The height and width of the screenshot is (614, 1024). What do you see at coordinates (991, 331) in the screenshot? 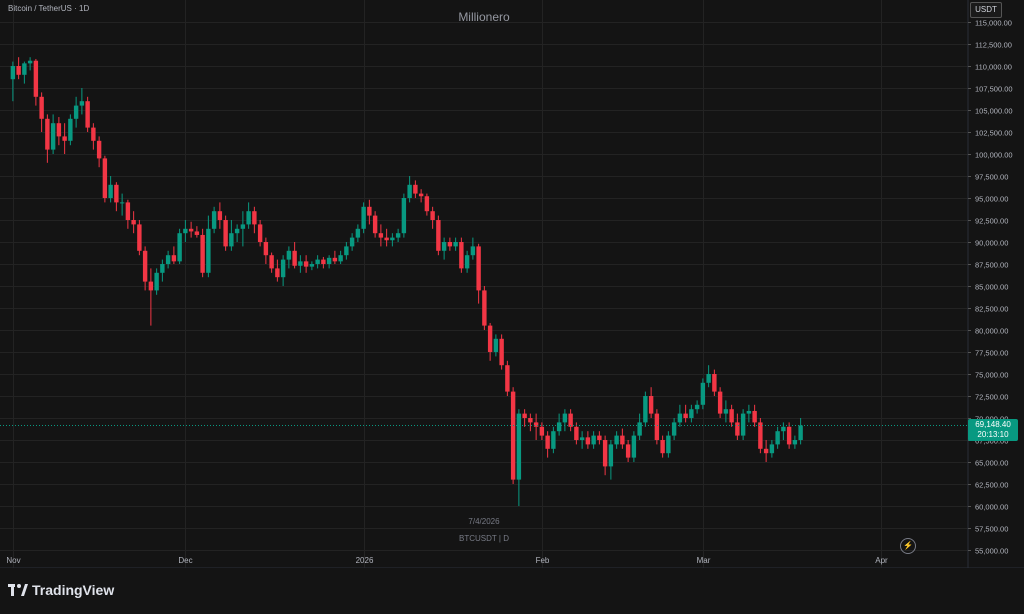
I see `price-tick-label: 80,000.00` at bounding box center [991, 331].